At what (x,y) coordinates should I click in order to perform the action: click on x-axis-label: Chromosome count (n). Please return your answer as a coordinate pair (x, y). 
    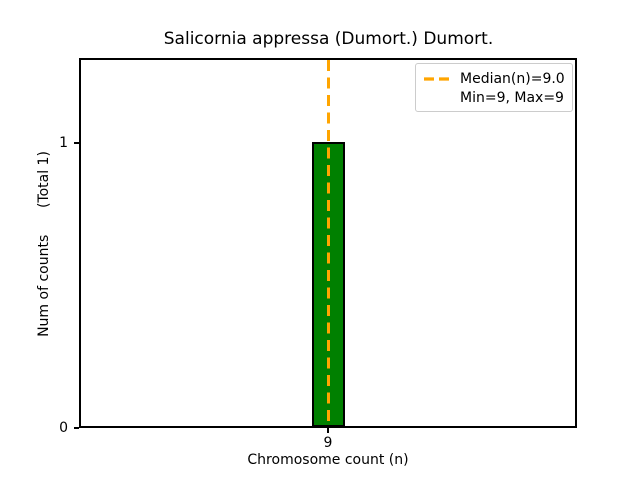
    Looking at the image, I should click on (328, 460).